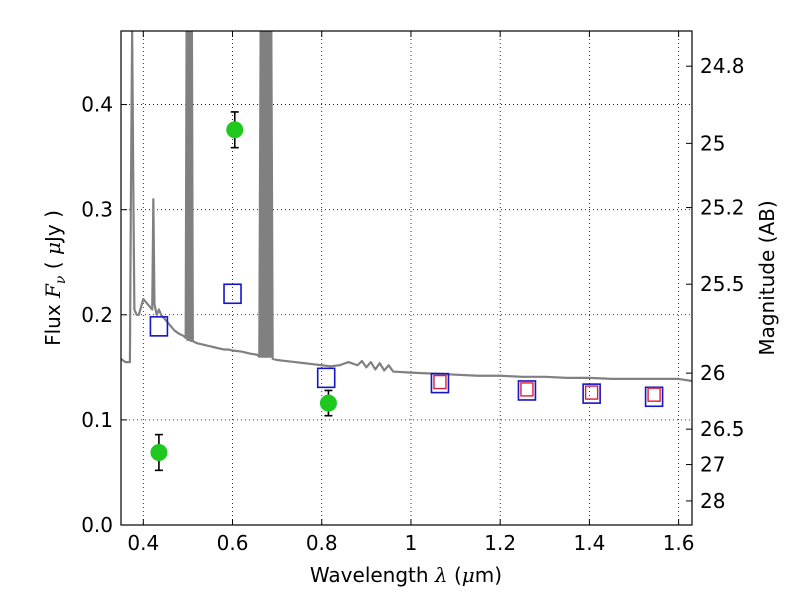 This screenshot has width=800, height=600. Describe the element at coordinates (589, 543) in the screenshot. I see `x-tick-label-5: 1.4` at that location.